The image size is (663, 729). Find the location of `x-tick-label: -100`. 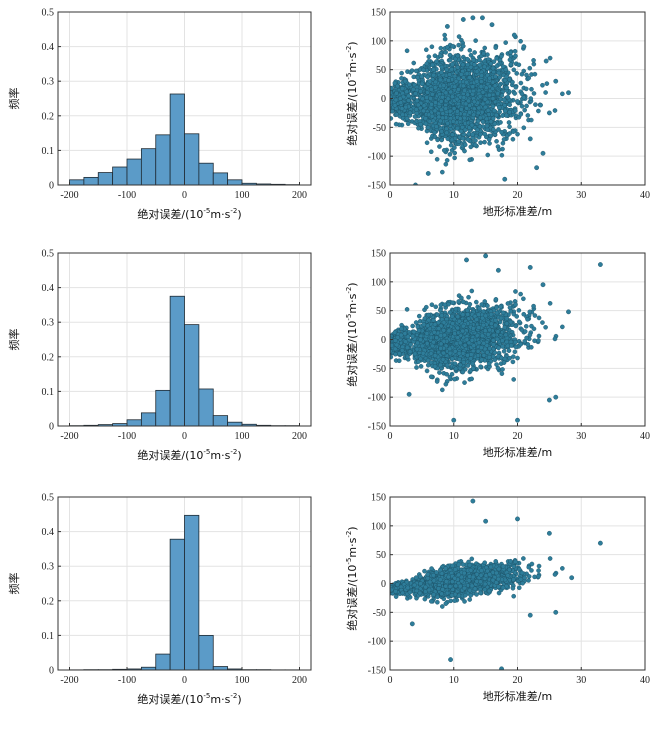

x-tick-label: -100 is located at coordinates (127, 195).